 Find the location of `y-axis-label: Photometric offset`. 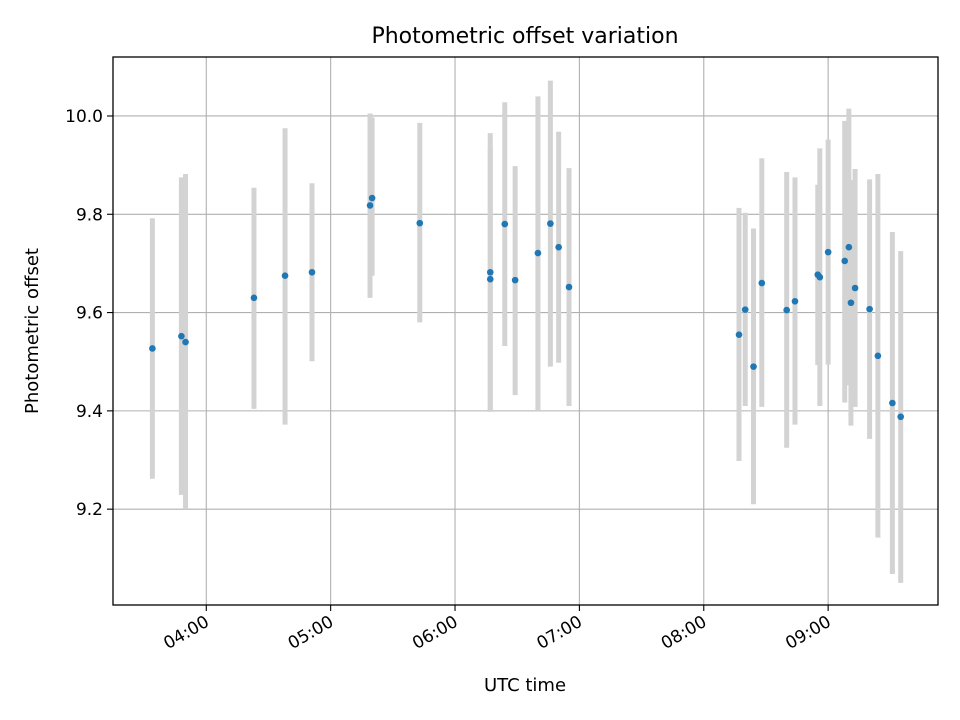

y-axis-label: Photometric offset is located at coordinates (32, 331).